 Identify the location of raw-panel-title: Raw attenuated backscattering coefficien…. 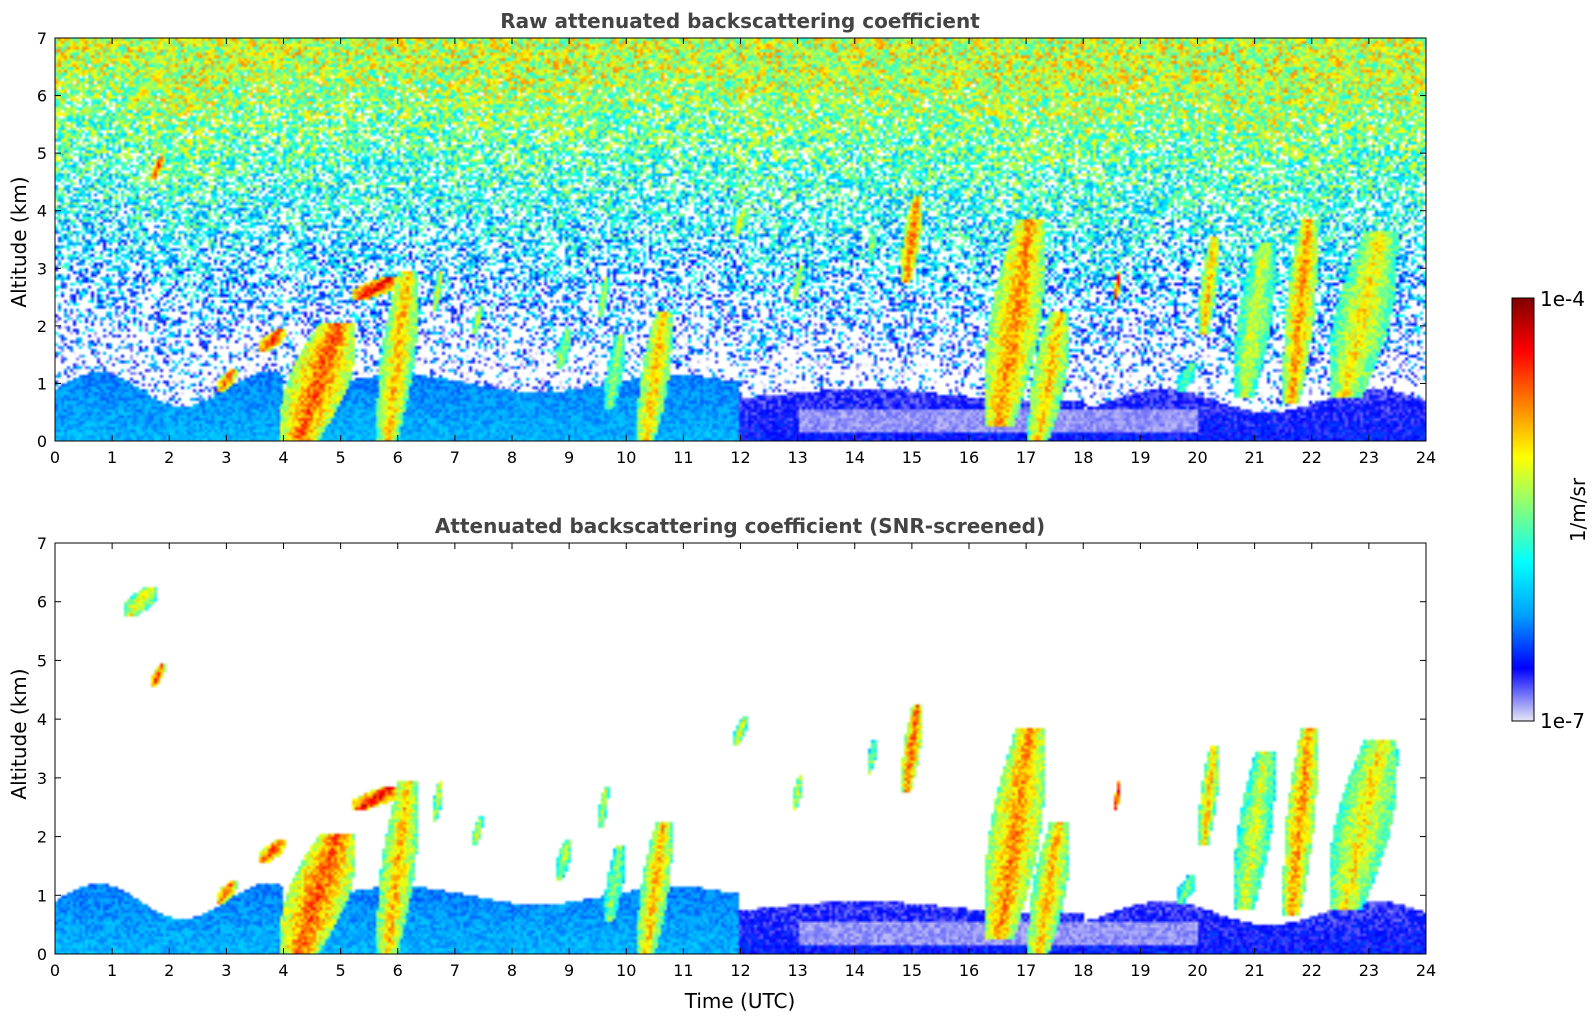
(740, 21).